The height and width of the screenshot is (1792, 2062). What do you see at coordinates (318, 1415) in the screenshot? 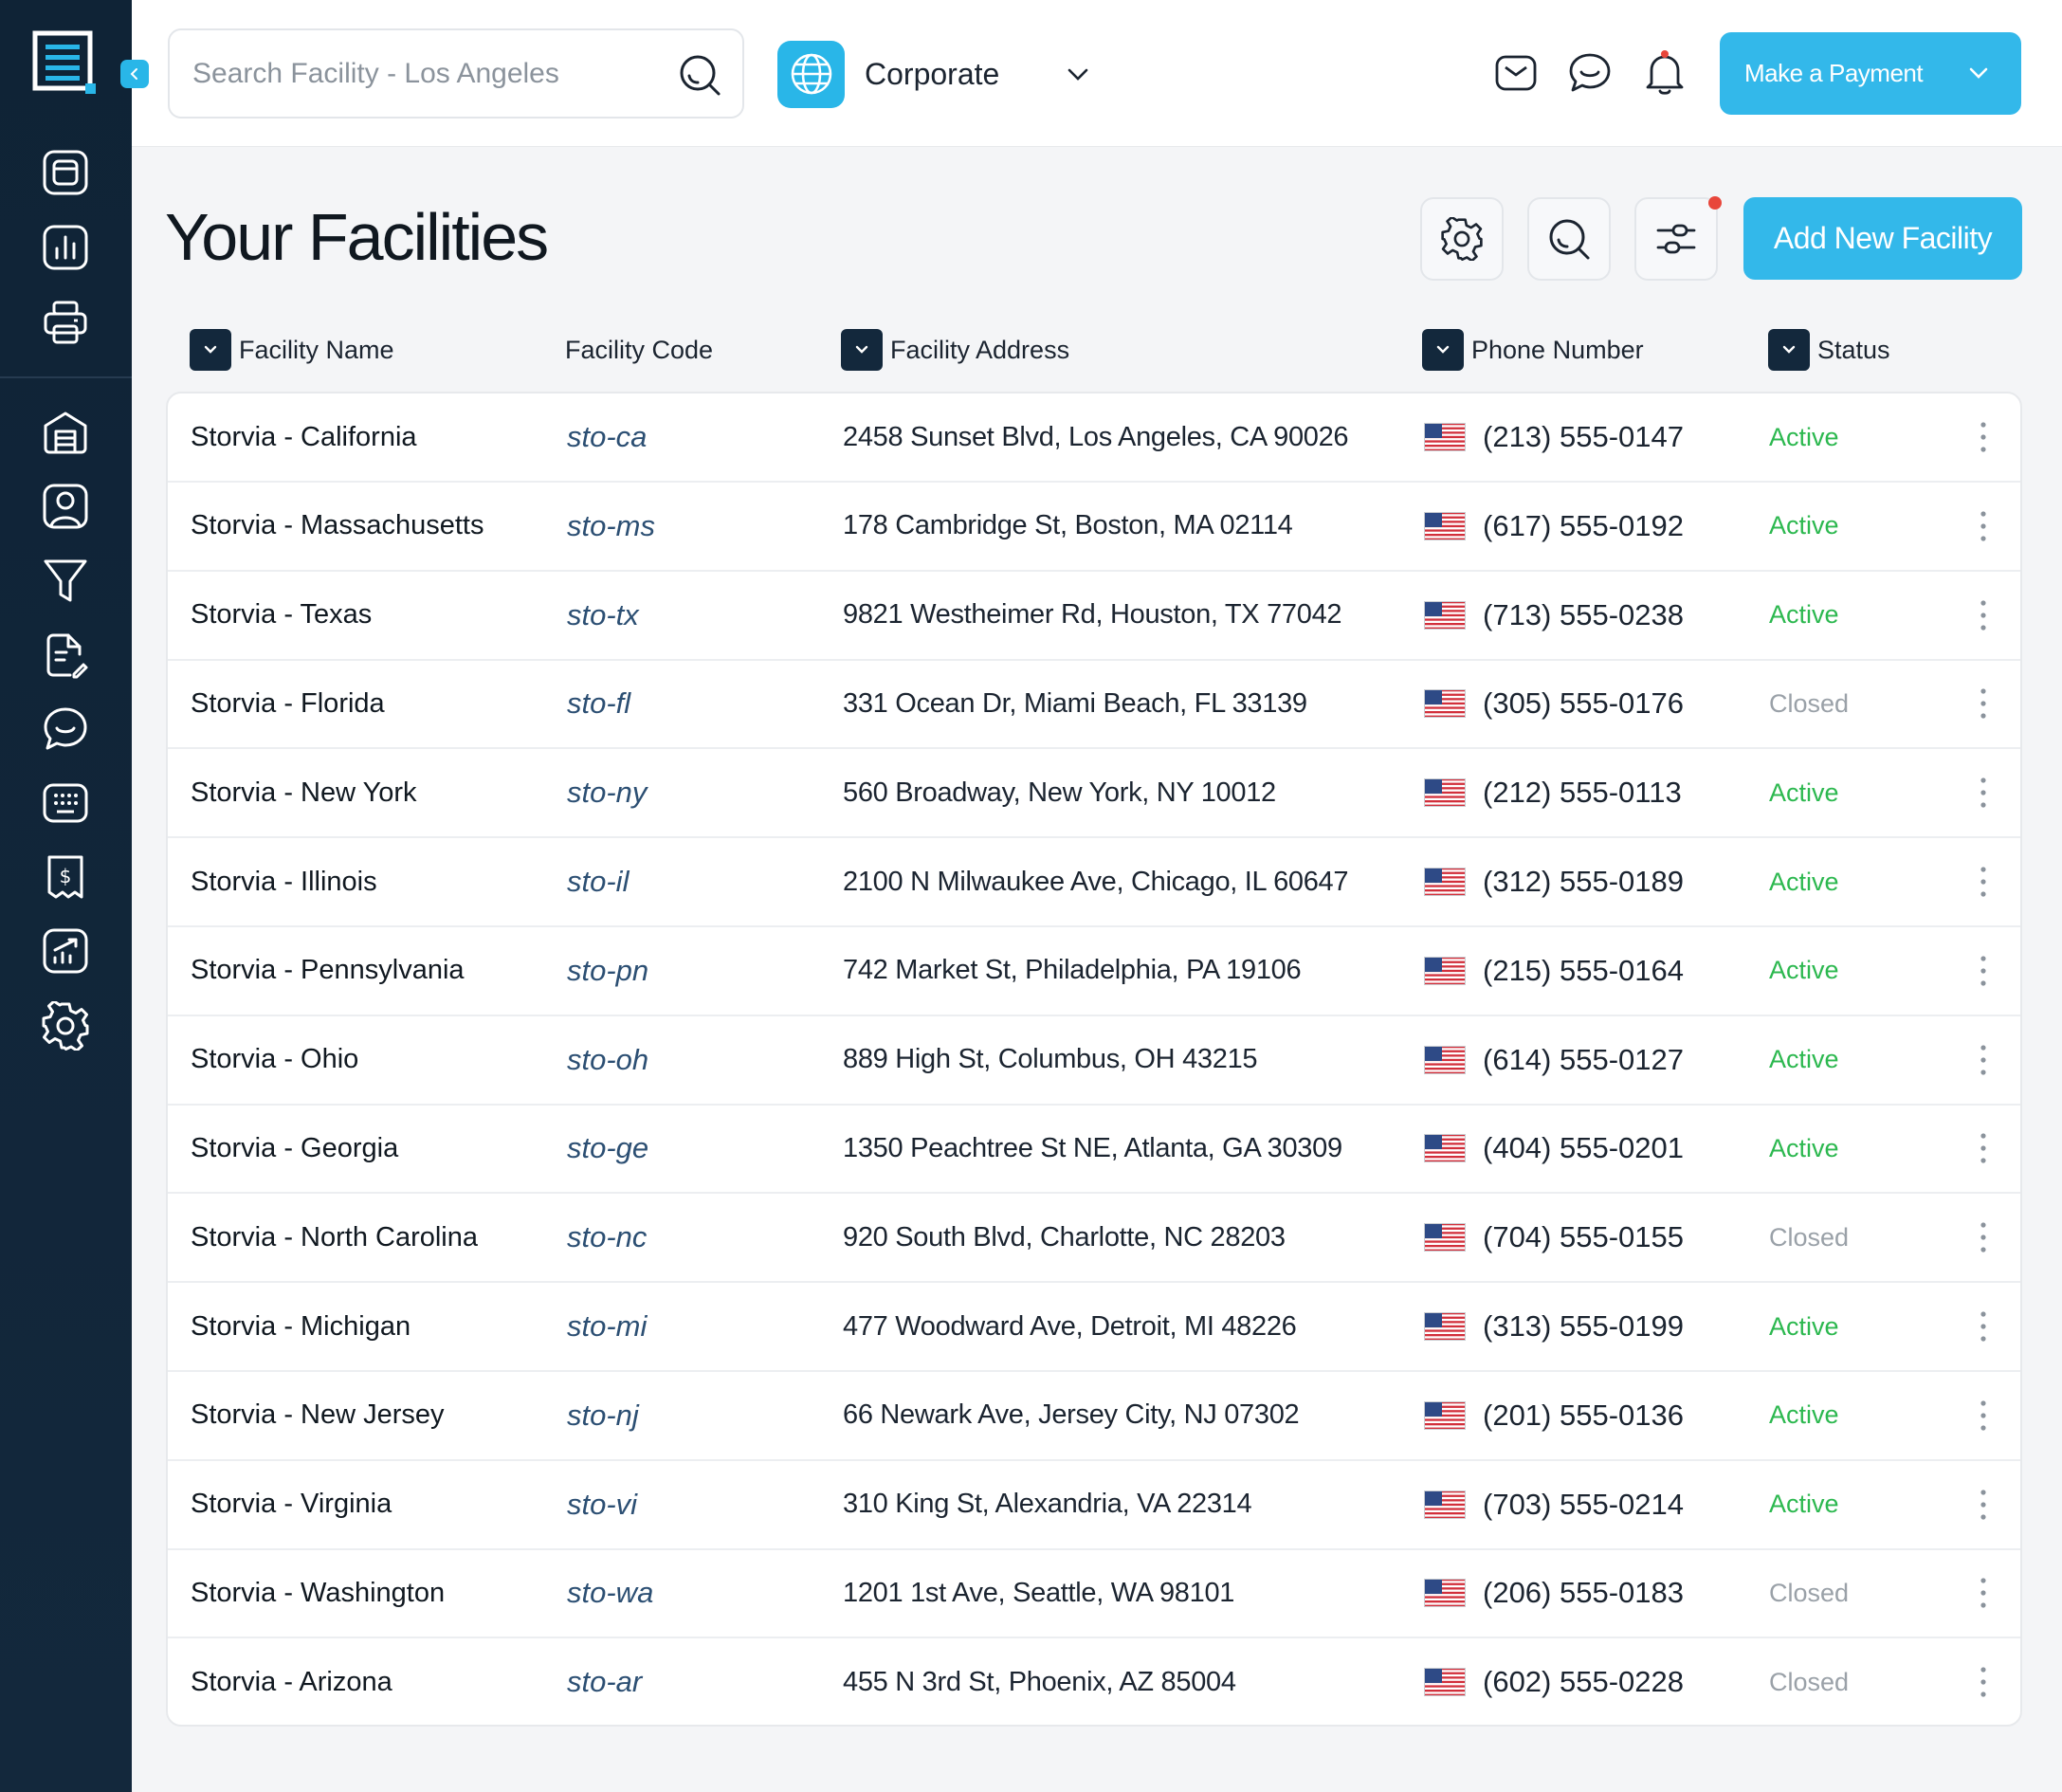
I see `facility-name: Storvia - New Jersey` at bounding box center [318, 1415].